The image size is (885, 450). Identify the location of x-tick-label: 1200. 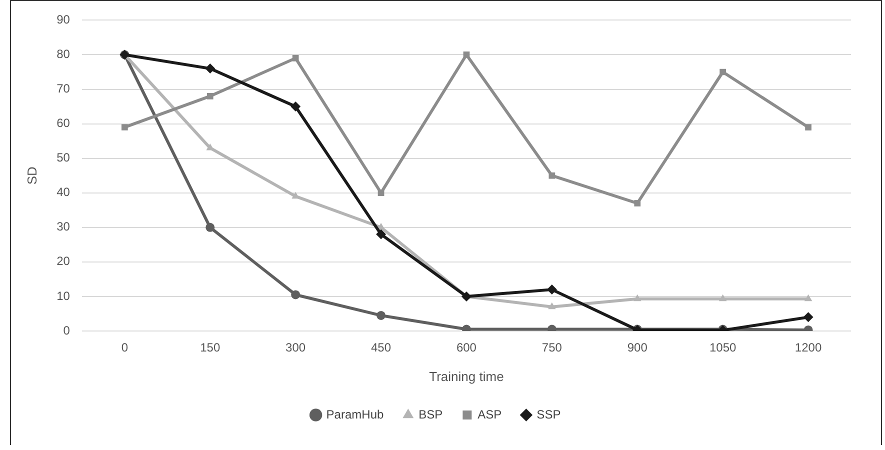
(808, 347).